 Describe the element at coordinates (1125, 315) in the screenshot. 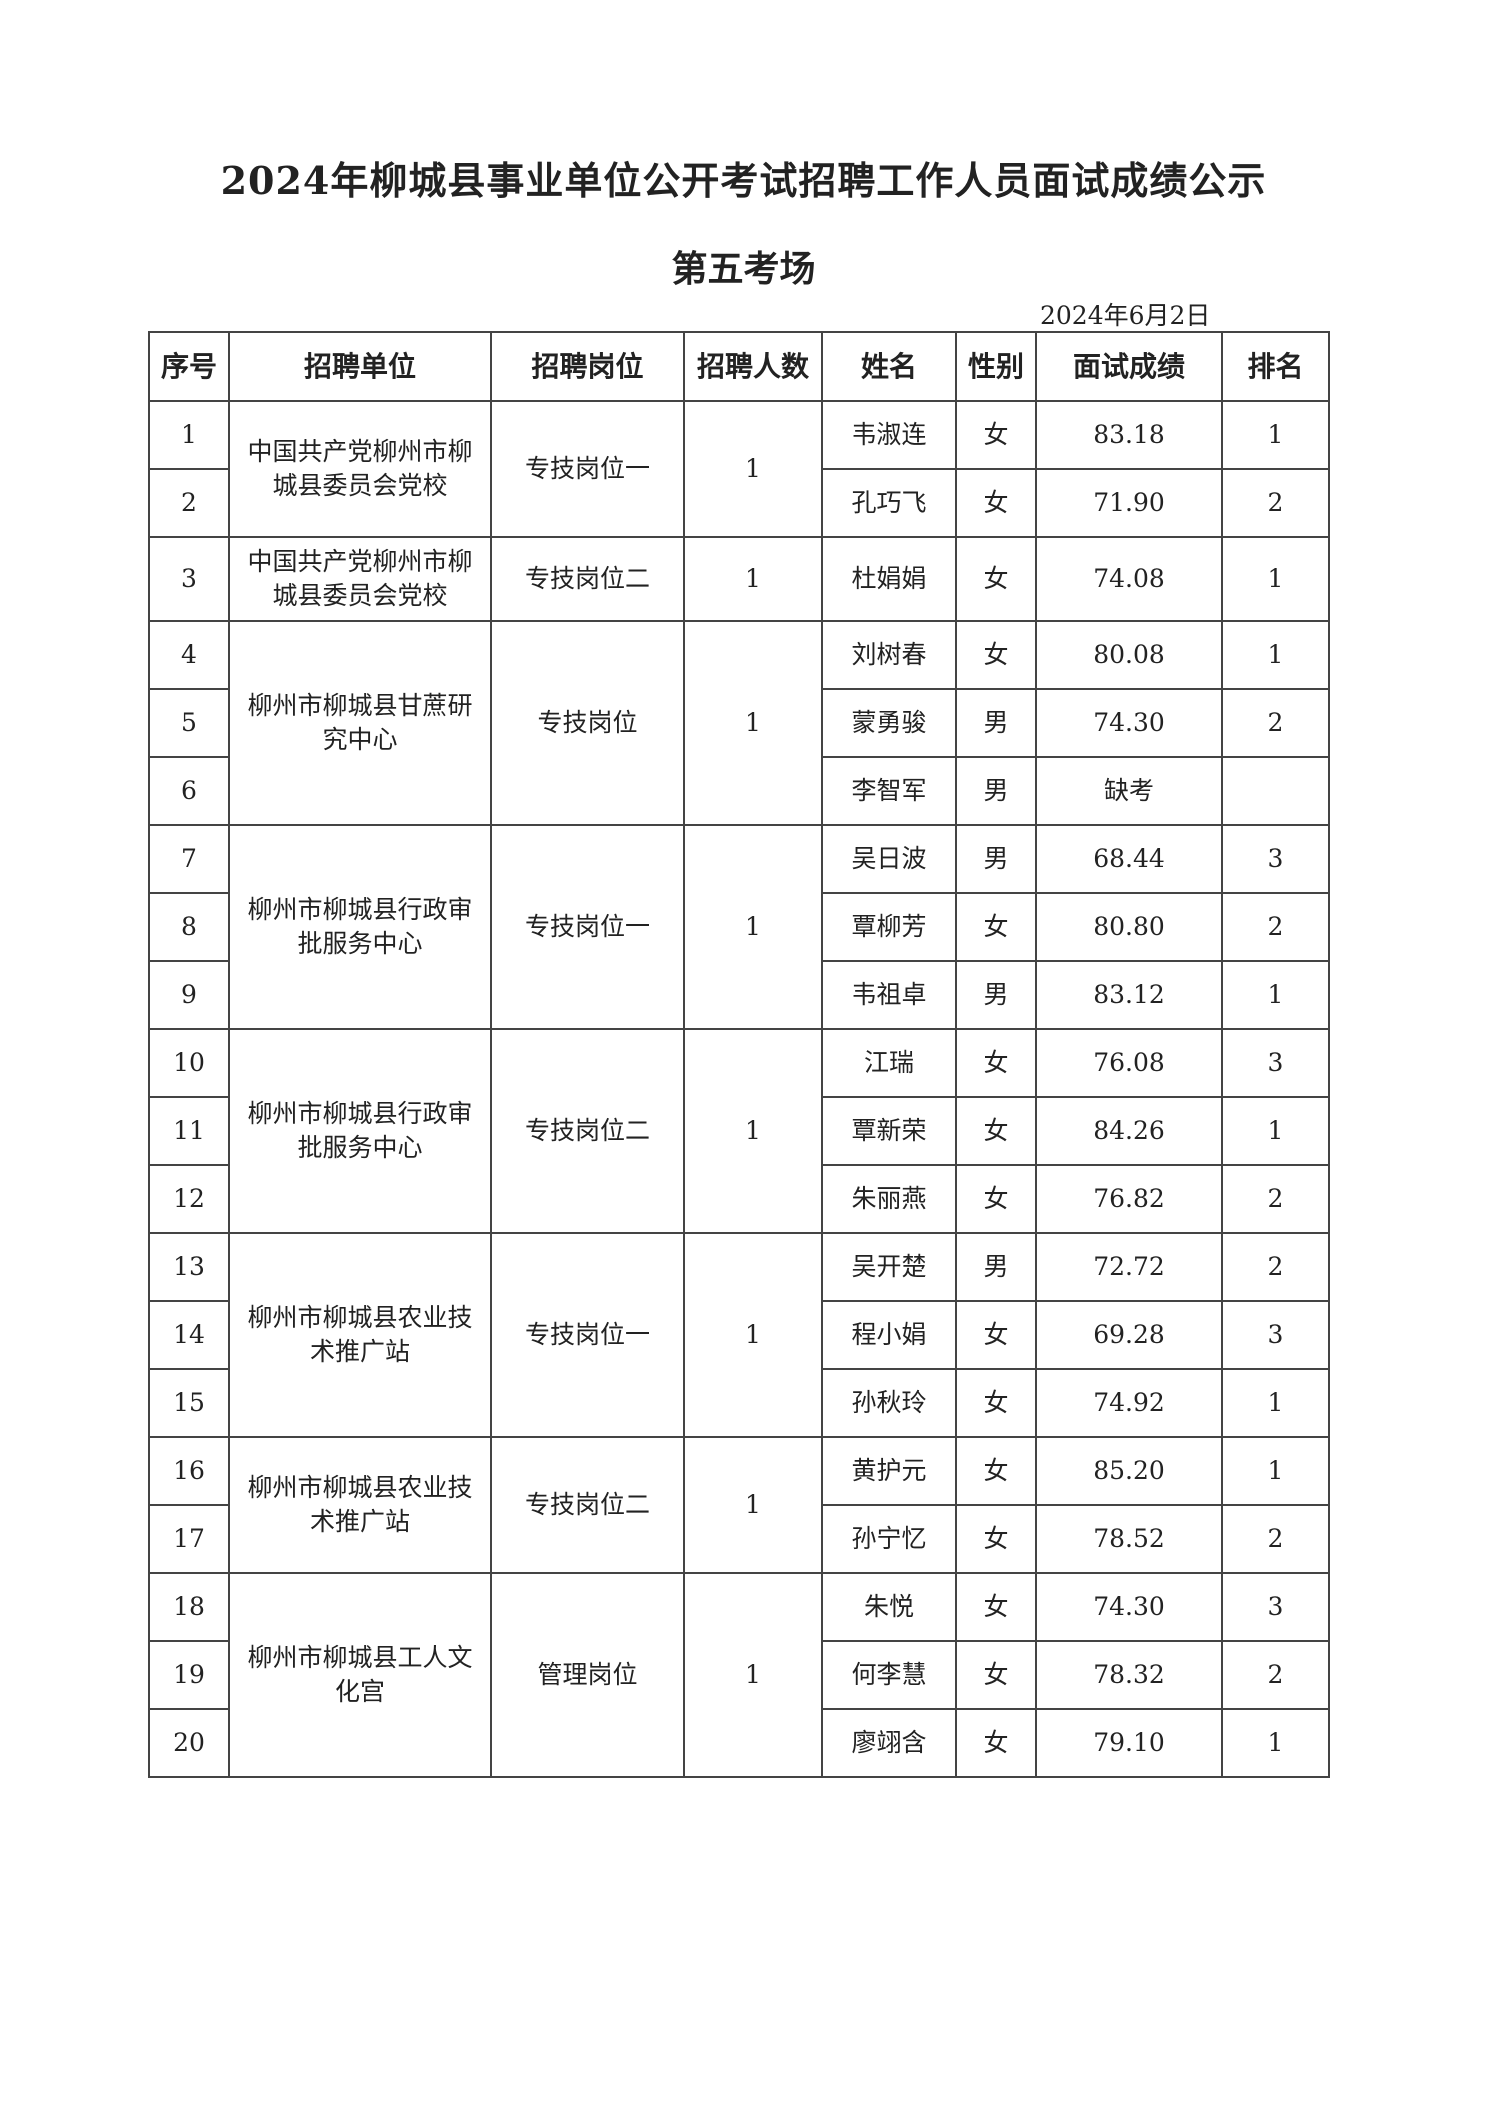

I see `publish-date: 2024年6月2日` at that location.